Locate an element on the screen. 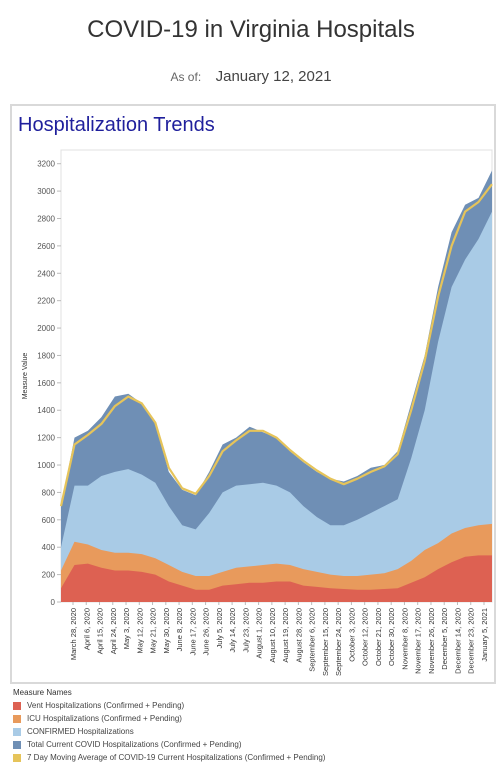  x-tick-label: July 23, 2020 is located at coordinates (245, 630).